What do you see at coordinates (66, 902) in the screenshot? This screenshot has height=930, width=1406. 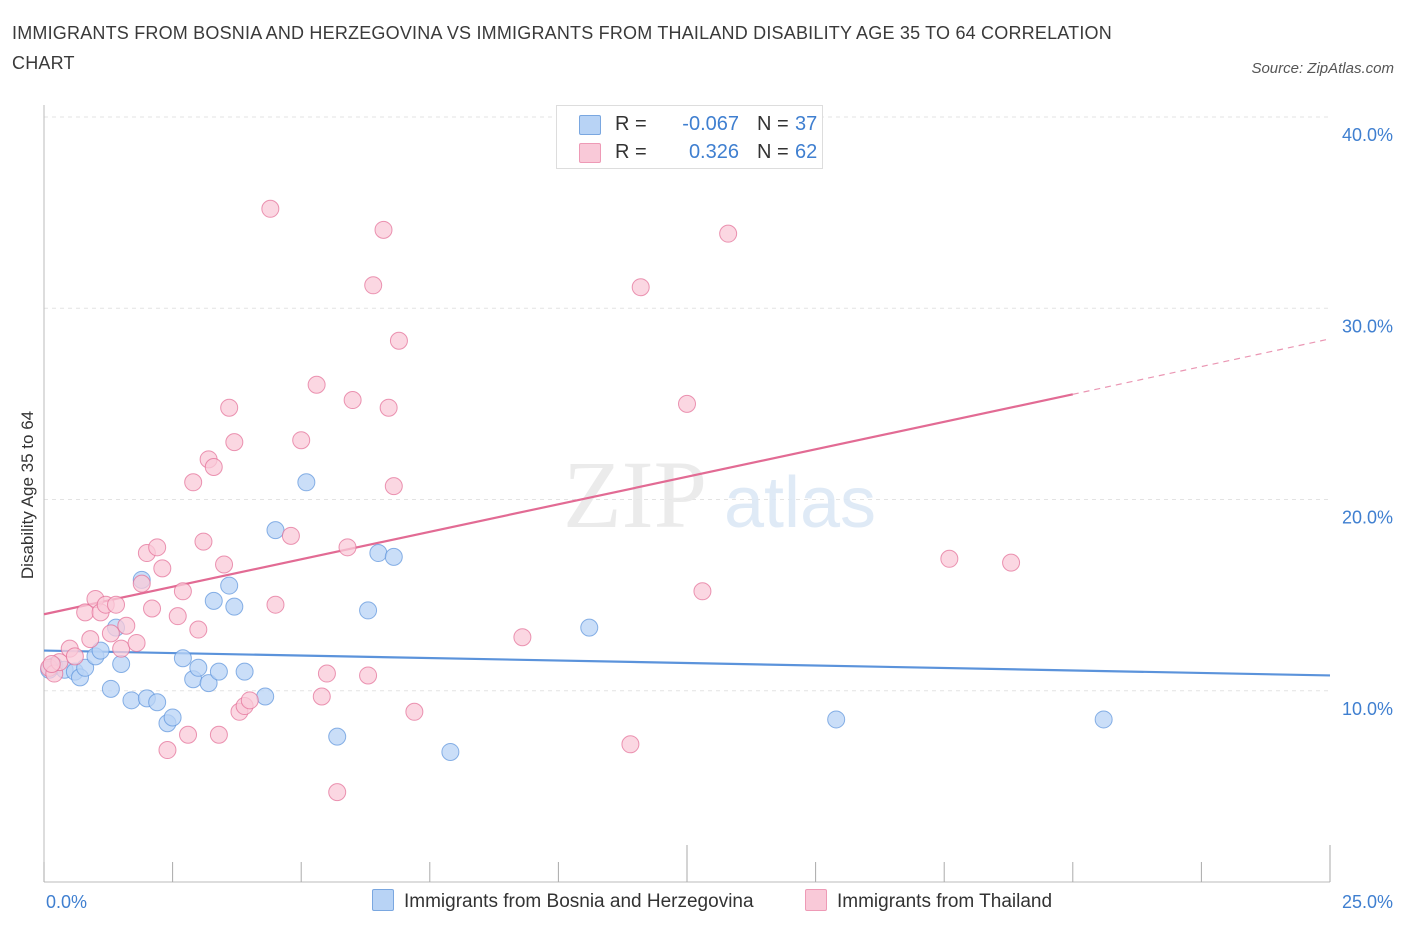 I see `x-tick-label: 0.0%` at bounding box center [66, 902].